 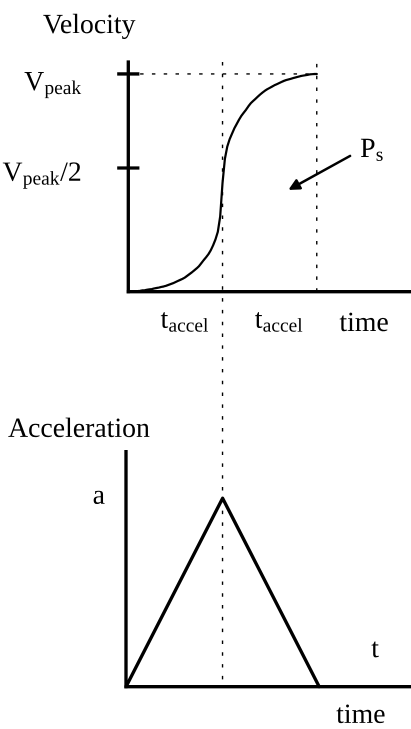 I want to click on text: P$_{s}$, so click(x=371, y=149).